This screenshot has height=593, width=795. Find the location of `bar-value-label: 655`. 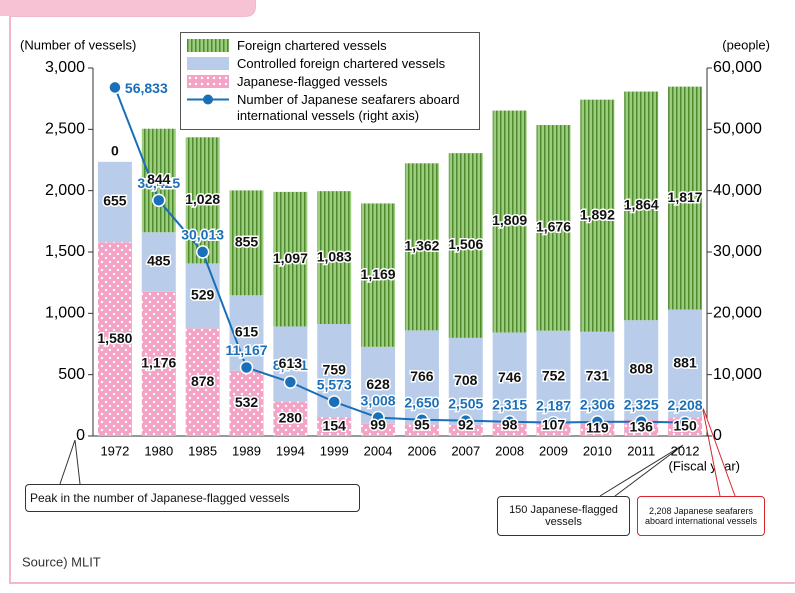

bar-value-label: 655 is located at coordinates (115, 201).